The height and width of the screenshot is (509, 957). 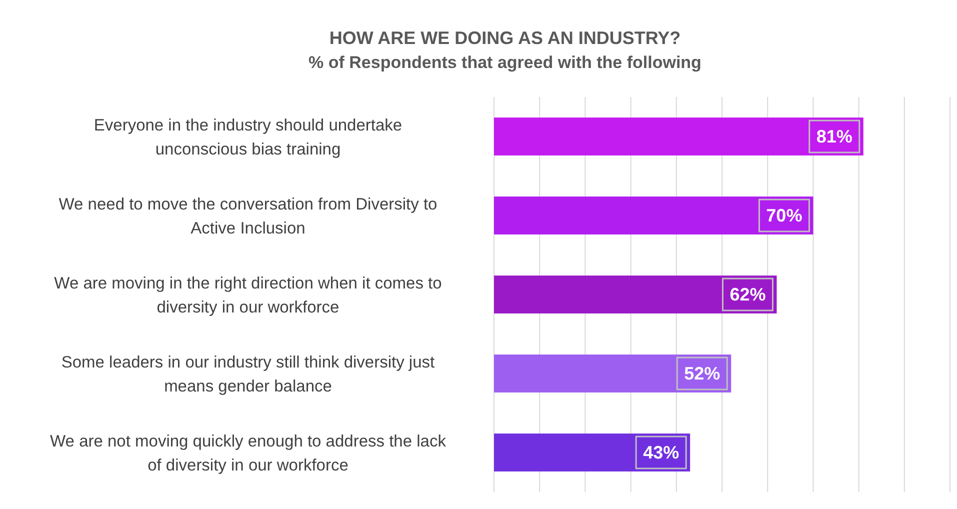 I want to click on y-tick-label: We are moving in the right direction when it comes to diversity in our workforce, so click(x=248, y=295).